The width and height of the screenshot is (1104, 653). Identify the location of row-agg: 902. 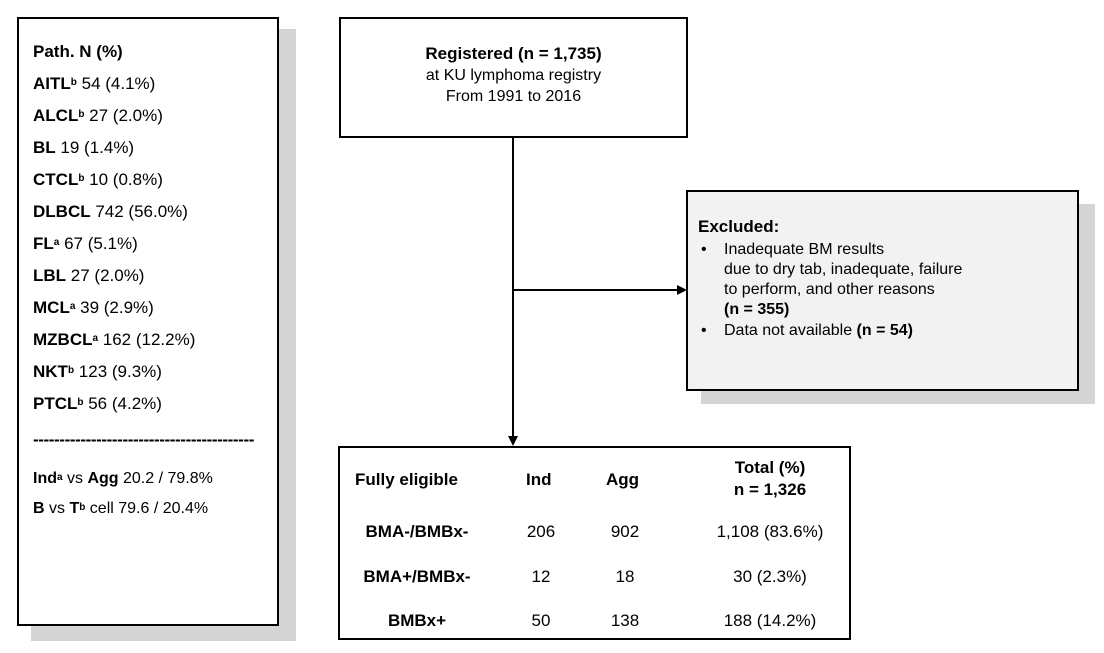
(625, 531).